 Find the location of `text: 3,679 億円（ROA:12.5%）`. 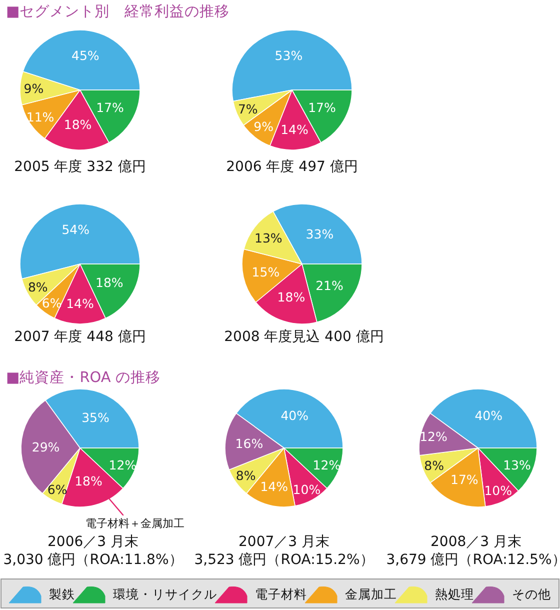

text: 3,679 億円（ROA:12.5%） is located at coordinates (473, 560).